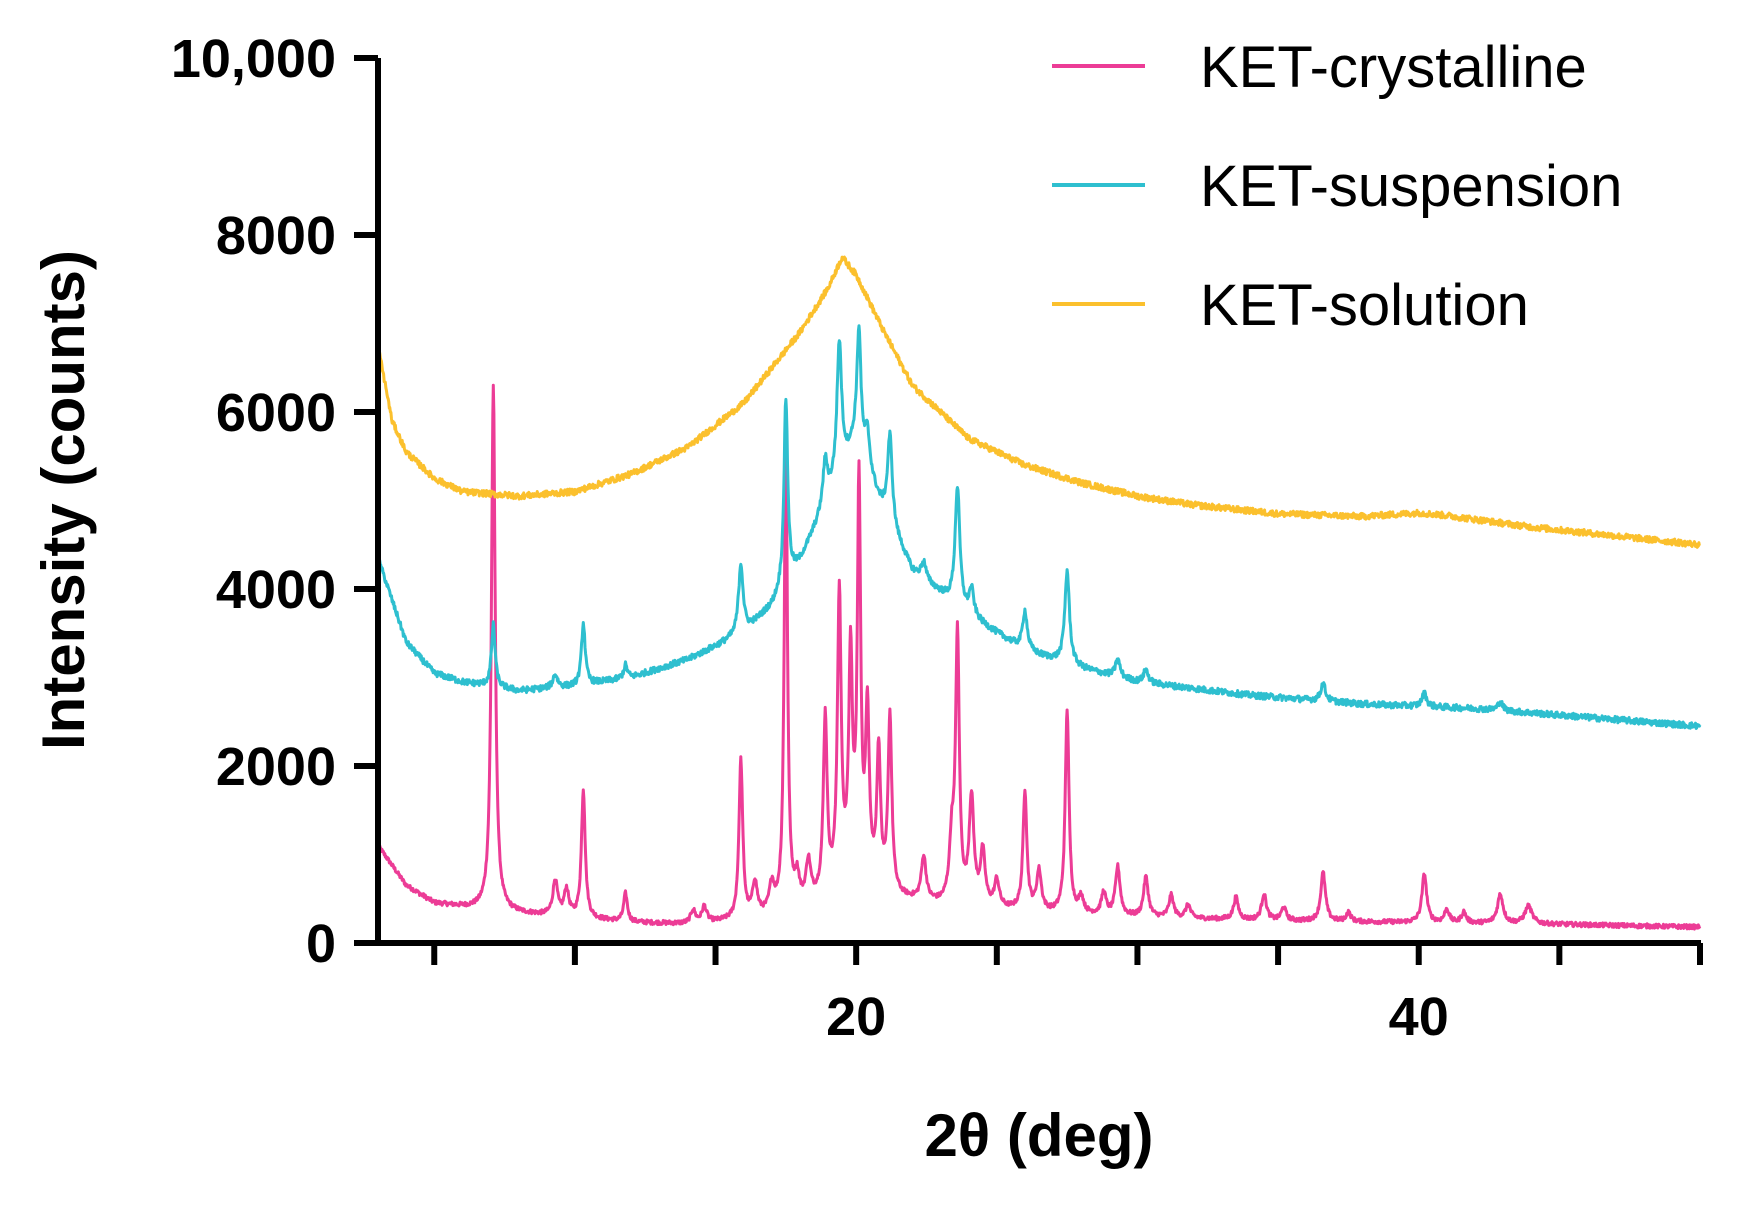  I want to click on legend-label: KET-suspension, so click(1411, 186).